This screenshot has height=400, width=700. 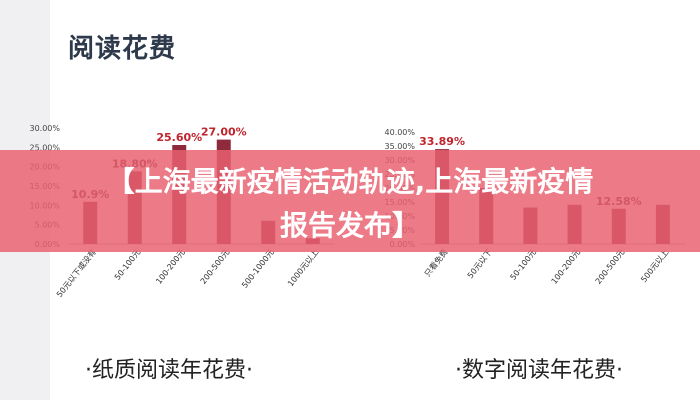 I want to click on category-label: 500-1000元, so click(x=258, y=269).